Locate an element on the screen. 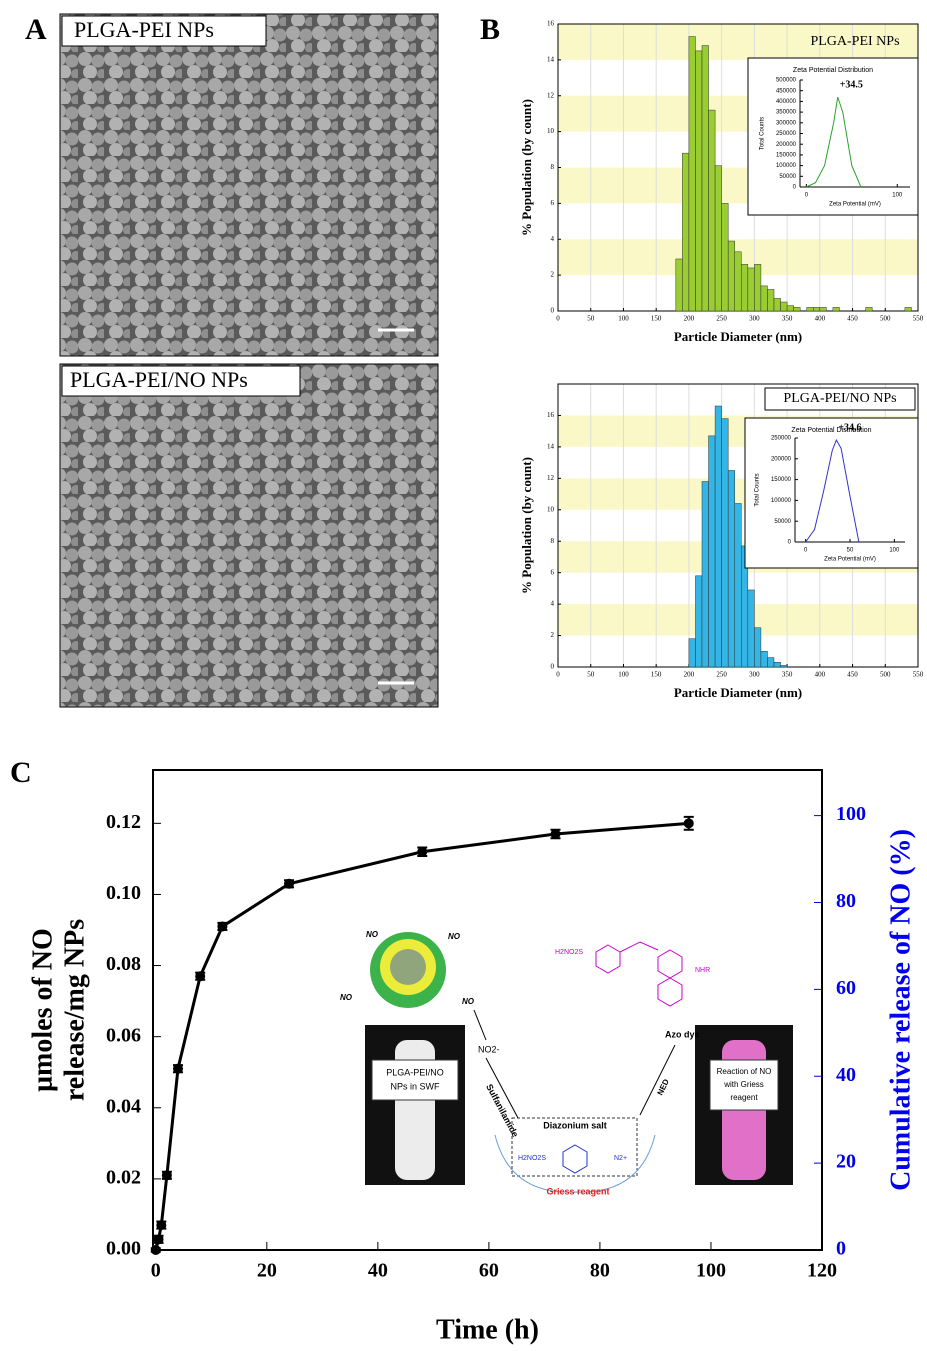 This screenshot has width=927, height=1351. y-tick-label: 12 is located at coordinates (551, 95).